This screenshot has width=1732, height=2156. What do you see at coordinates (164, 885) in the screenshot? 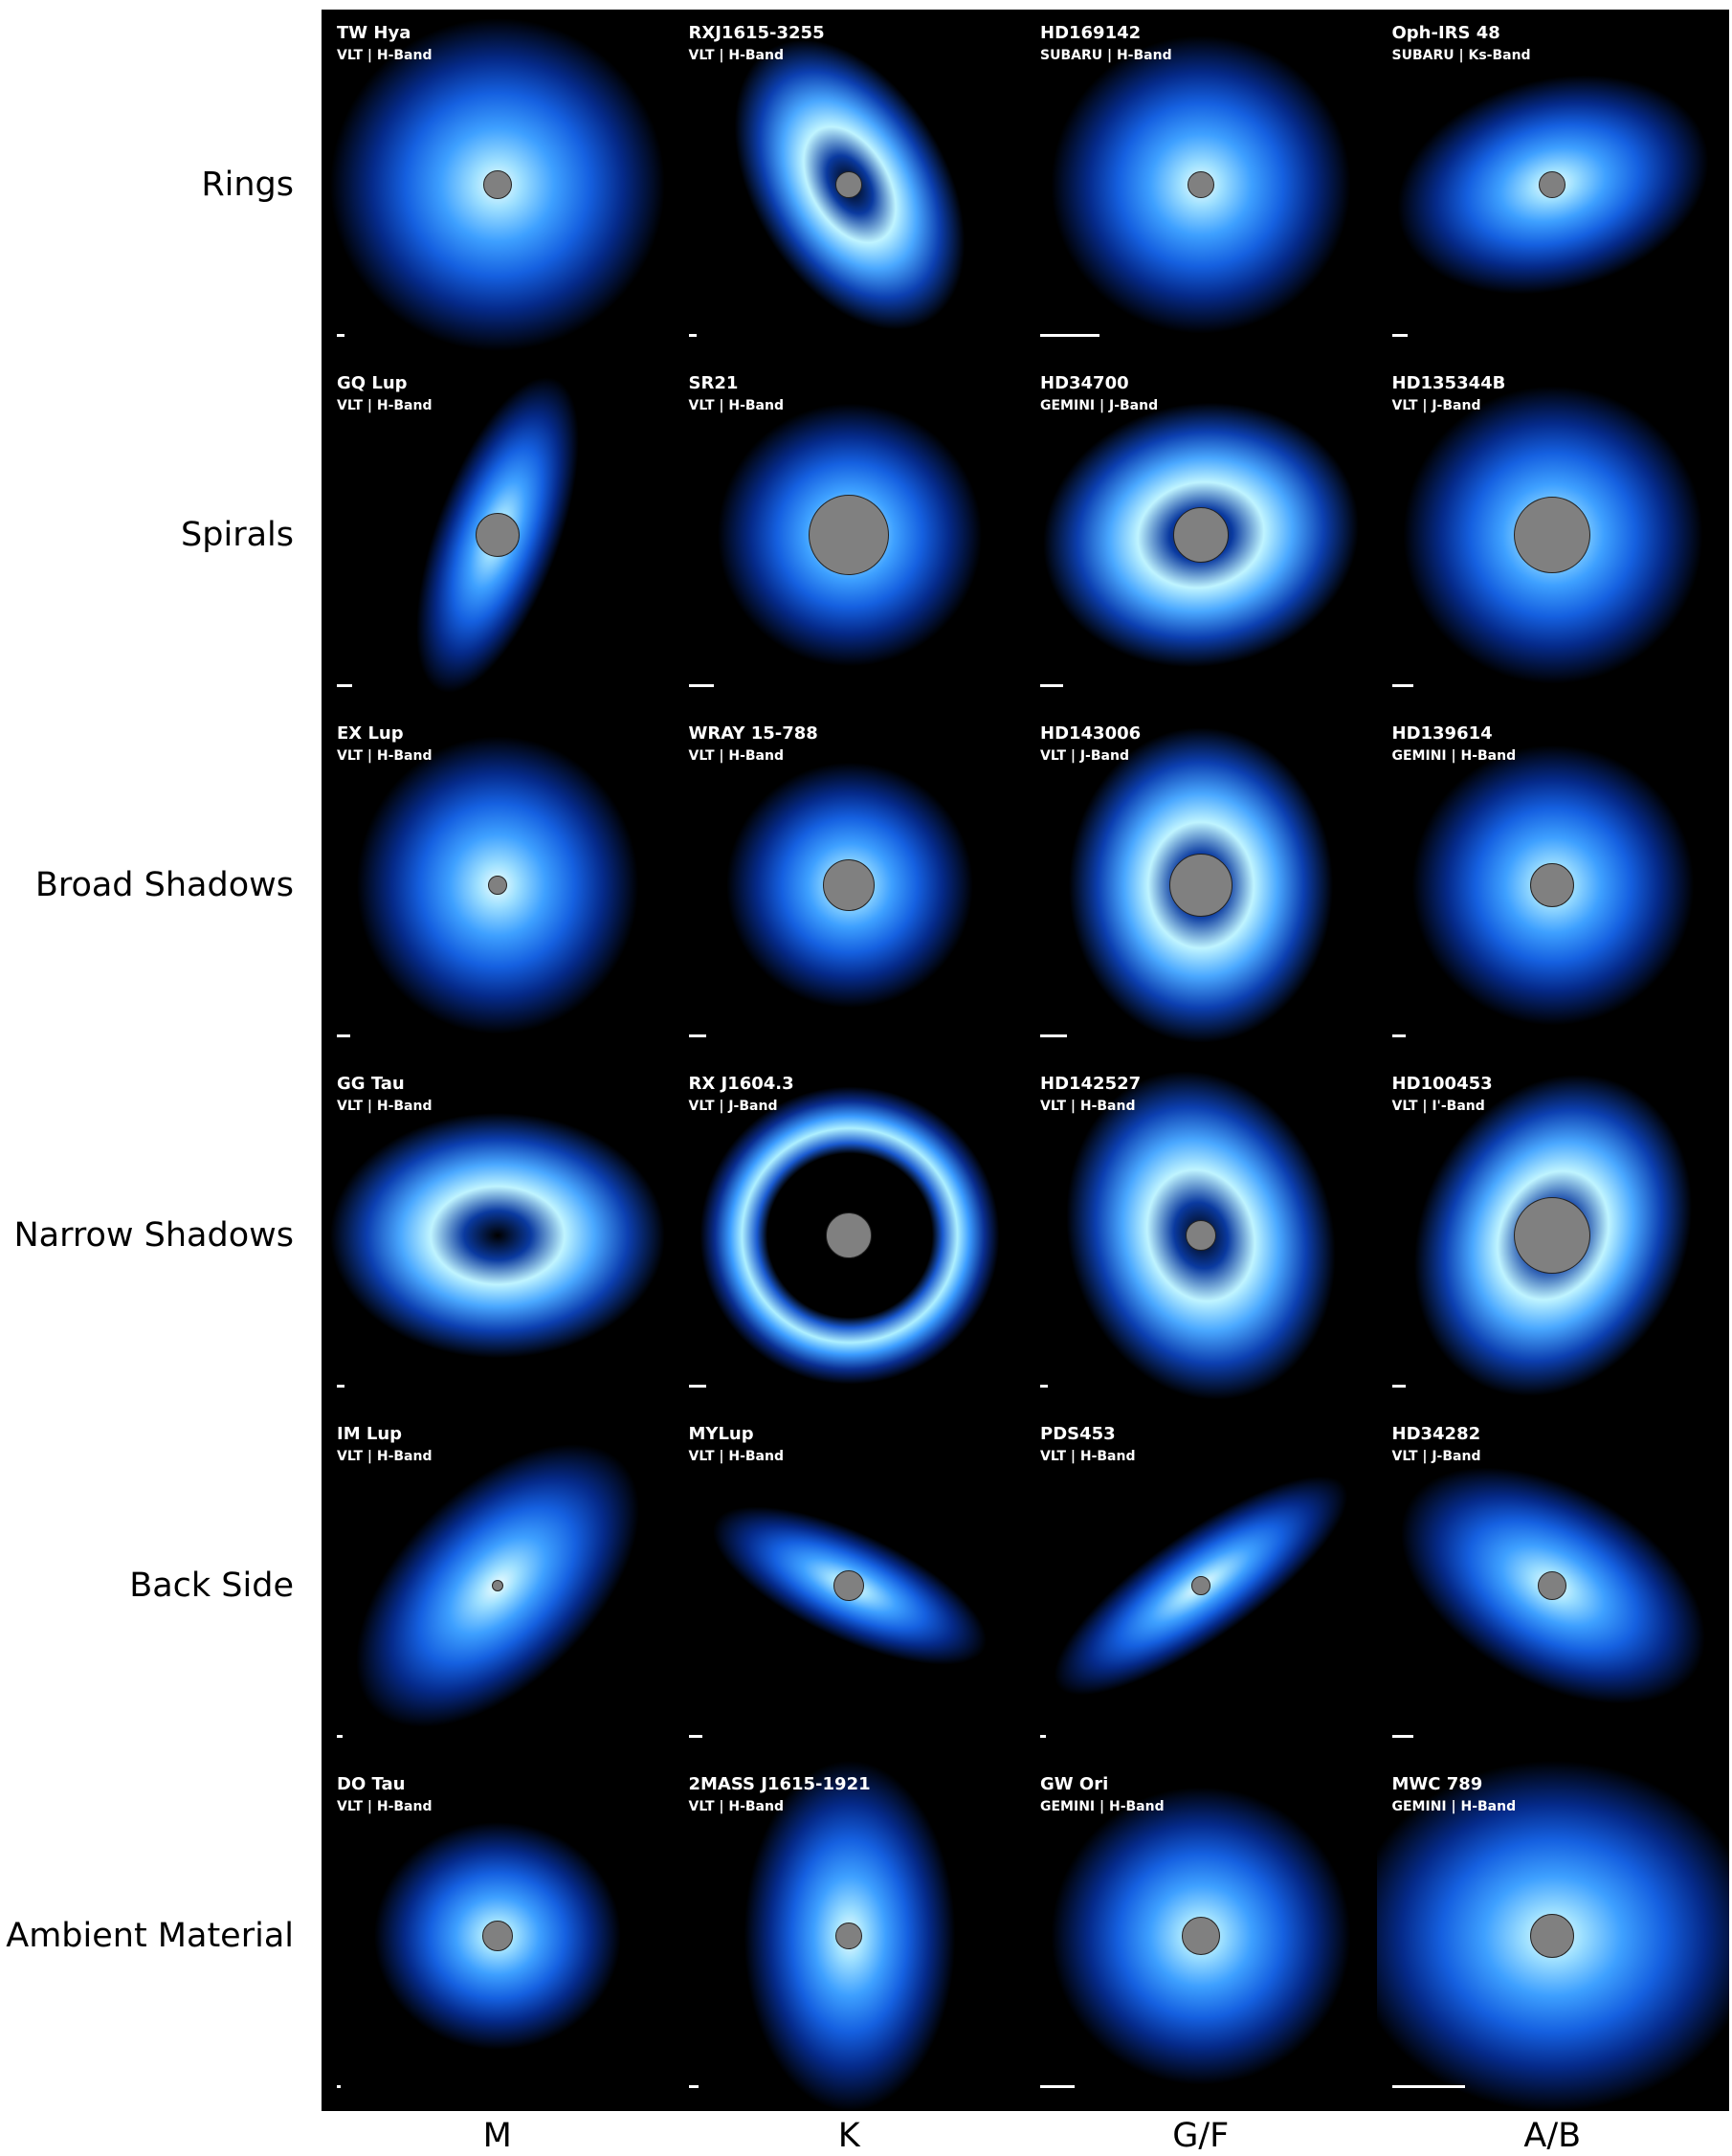
I see `row-label: Broad Shadows` at bounding box center [164, 885].